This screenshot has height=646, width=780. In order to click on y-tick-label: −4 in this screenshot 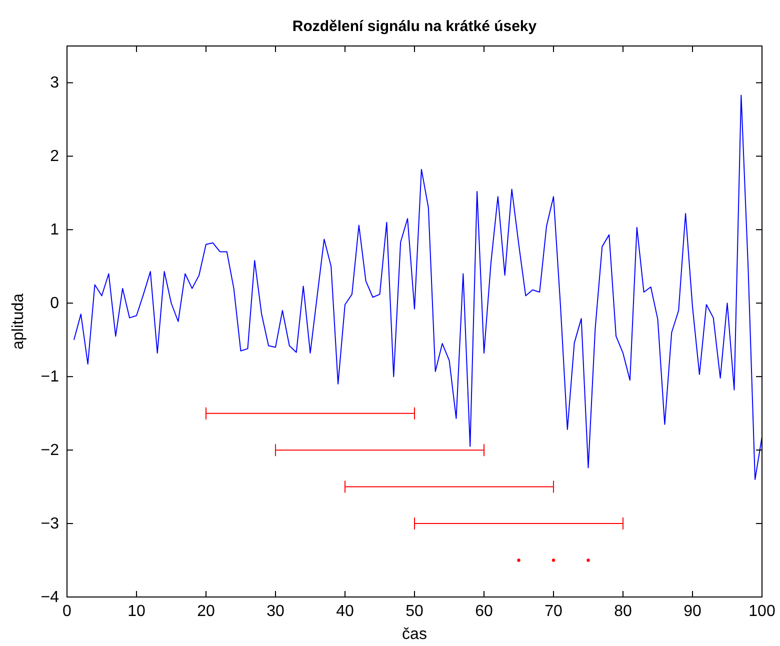, I will do `click(50, 597)`.